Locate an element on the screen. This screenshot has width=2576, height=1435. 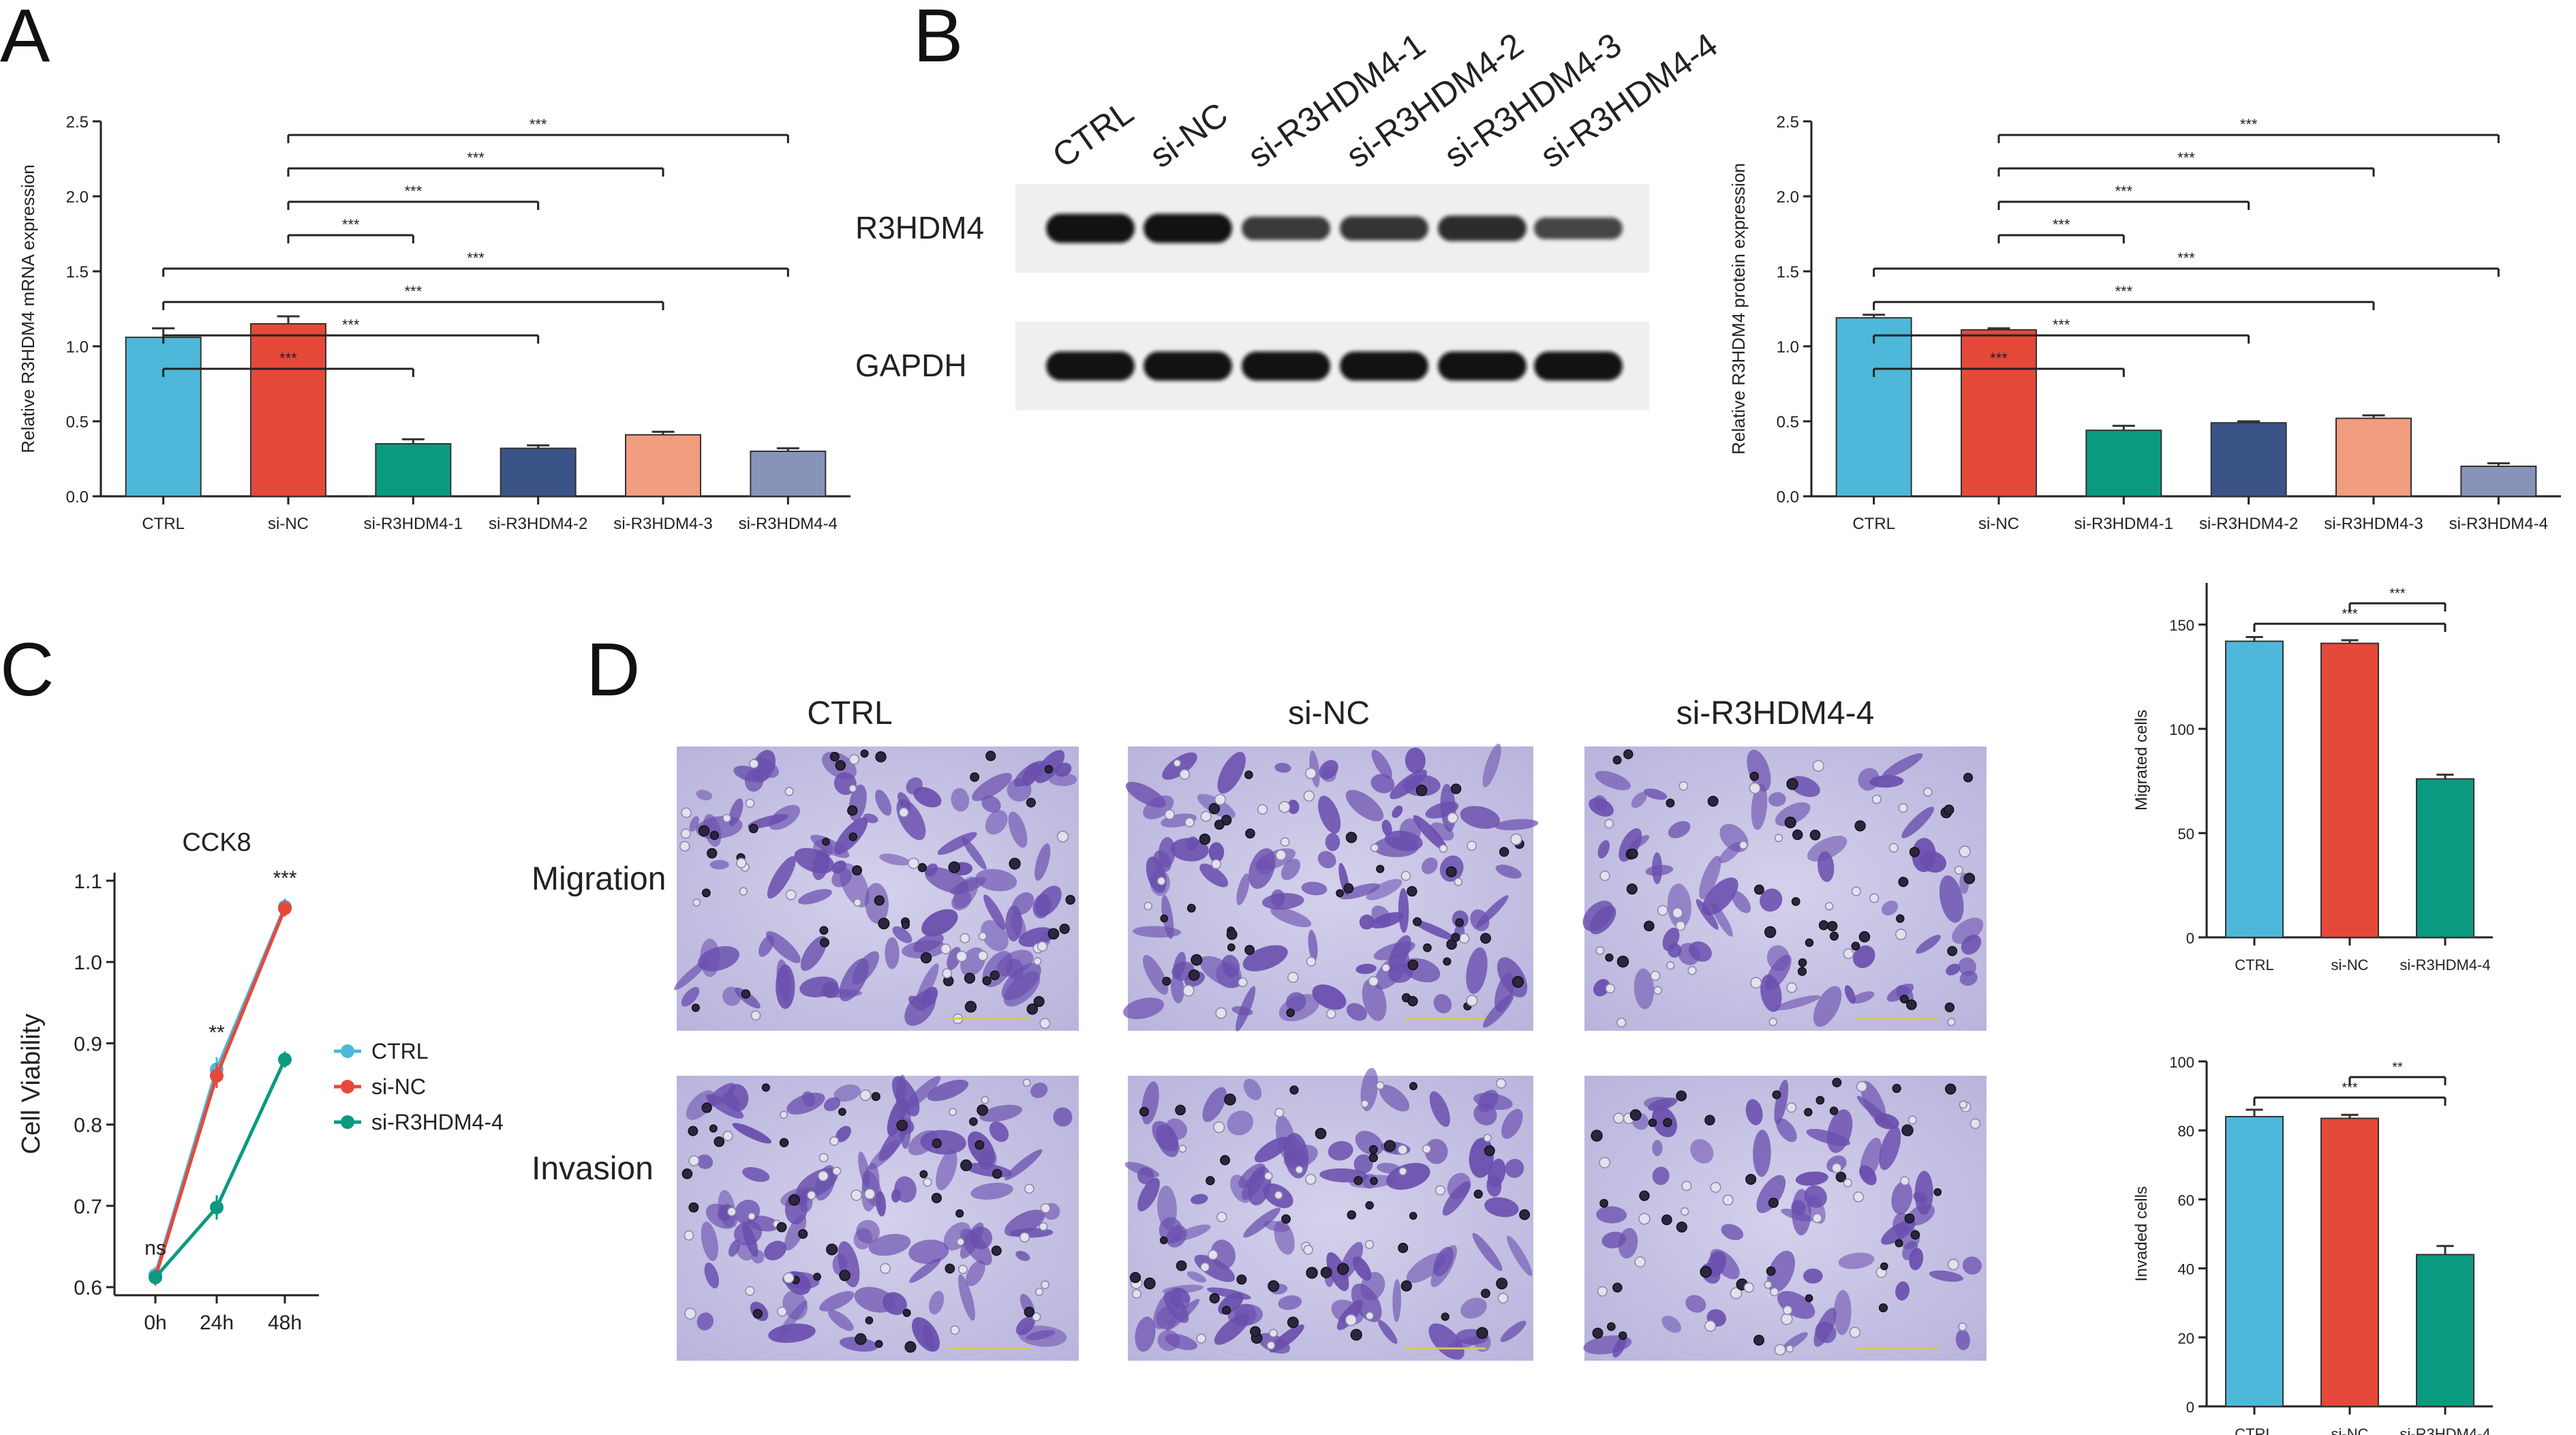
x-tick-label: si-NC is located at coordinates (1998, 524).